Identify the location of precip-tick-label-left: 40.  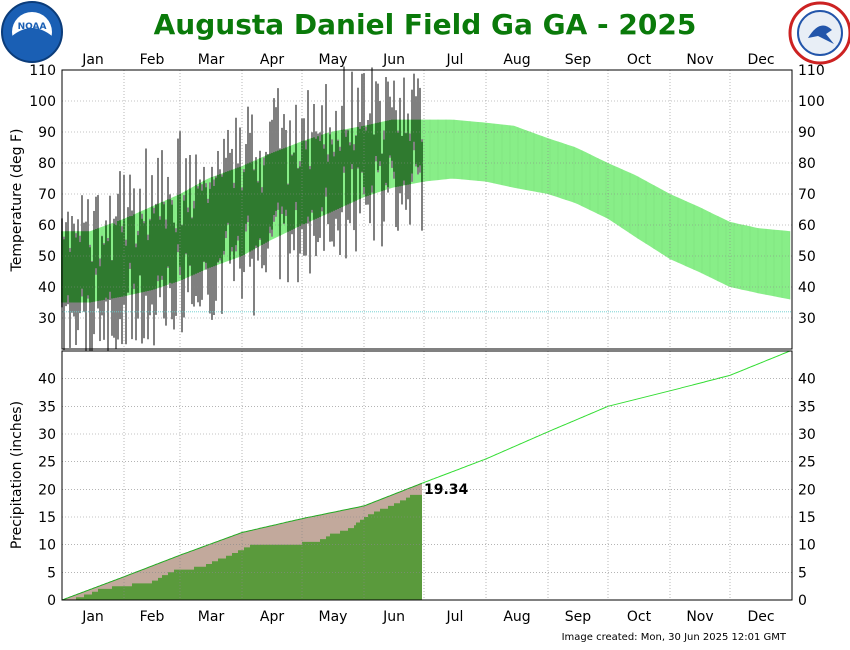
(47, 380).